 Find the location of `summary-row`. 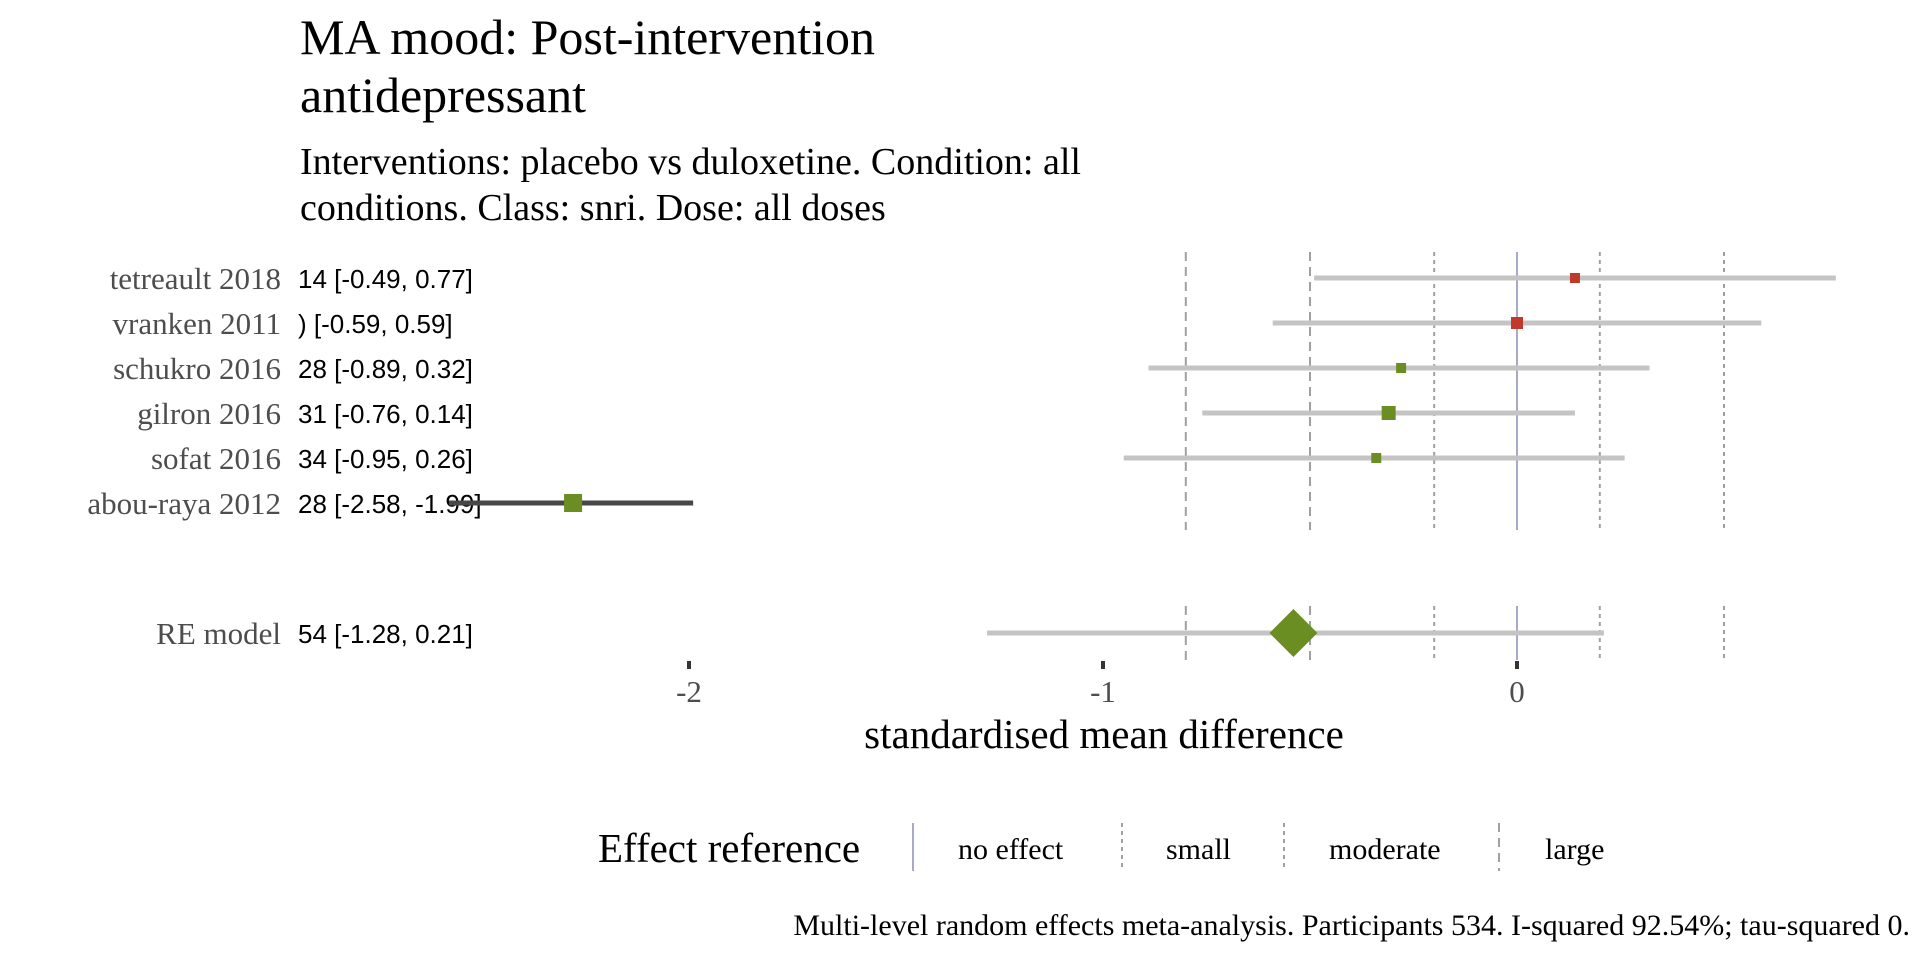

summary-row is located at coordinates (1295, 633).